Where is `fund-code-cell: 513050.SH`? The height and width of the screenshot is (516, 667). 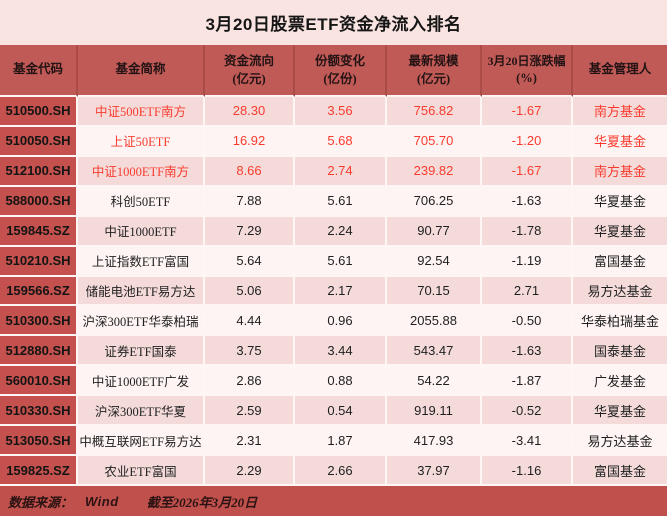
fund-code-cell: 513050.SH is located at coordinates (39, 441).